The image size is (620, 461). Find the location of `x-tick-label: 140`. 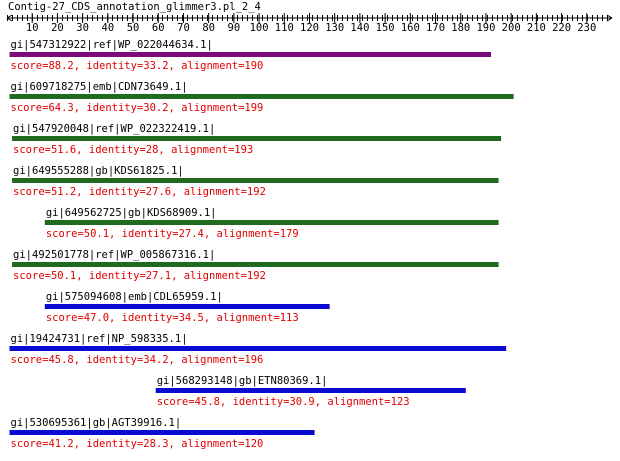

x-tick-label: 140 is located at coordinates (359, 28).